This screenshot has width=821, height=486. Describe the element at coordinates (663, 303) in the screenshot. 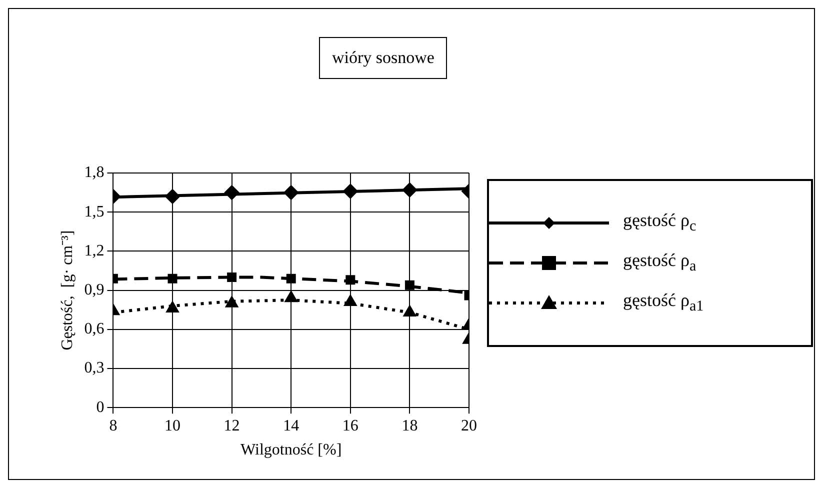

I see `text: gęstość ρ$_{a1}$` at that location.